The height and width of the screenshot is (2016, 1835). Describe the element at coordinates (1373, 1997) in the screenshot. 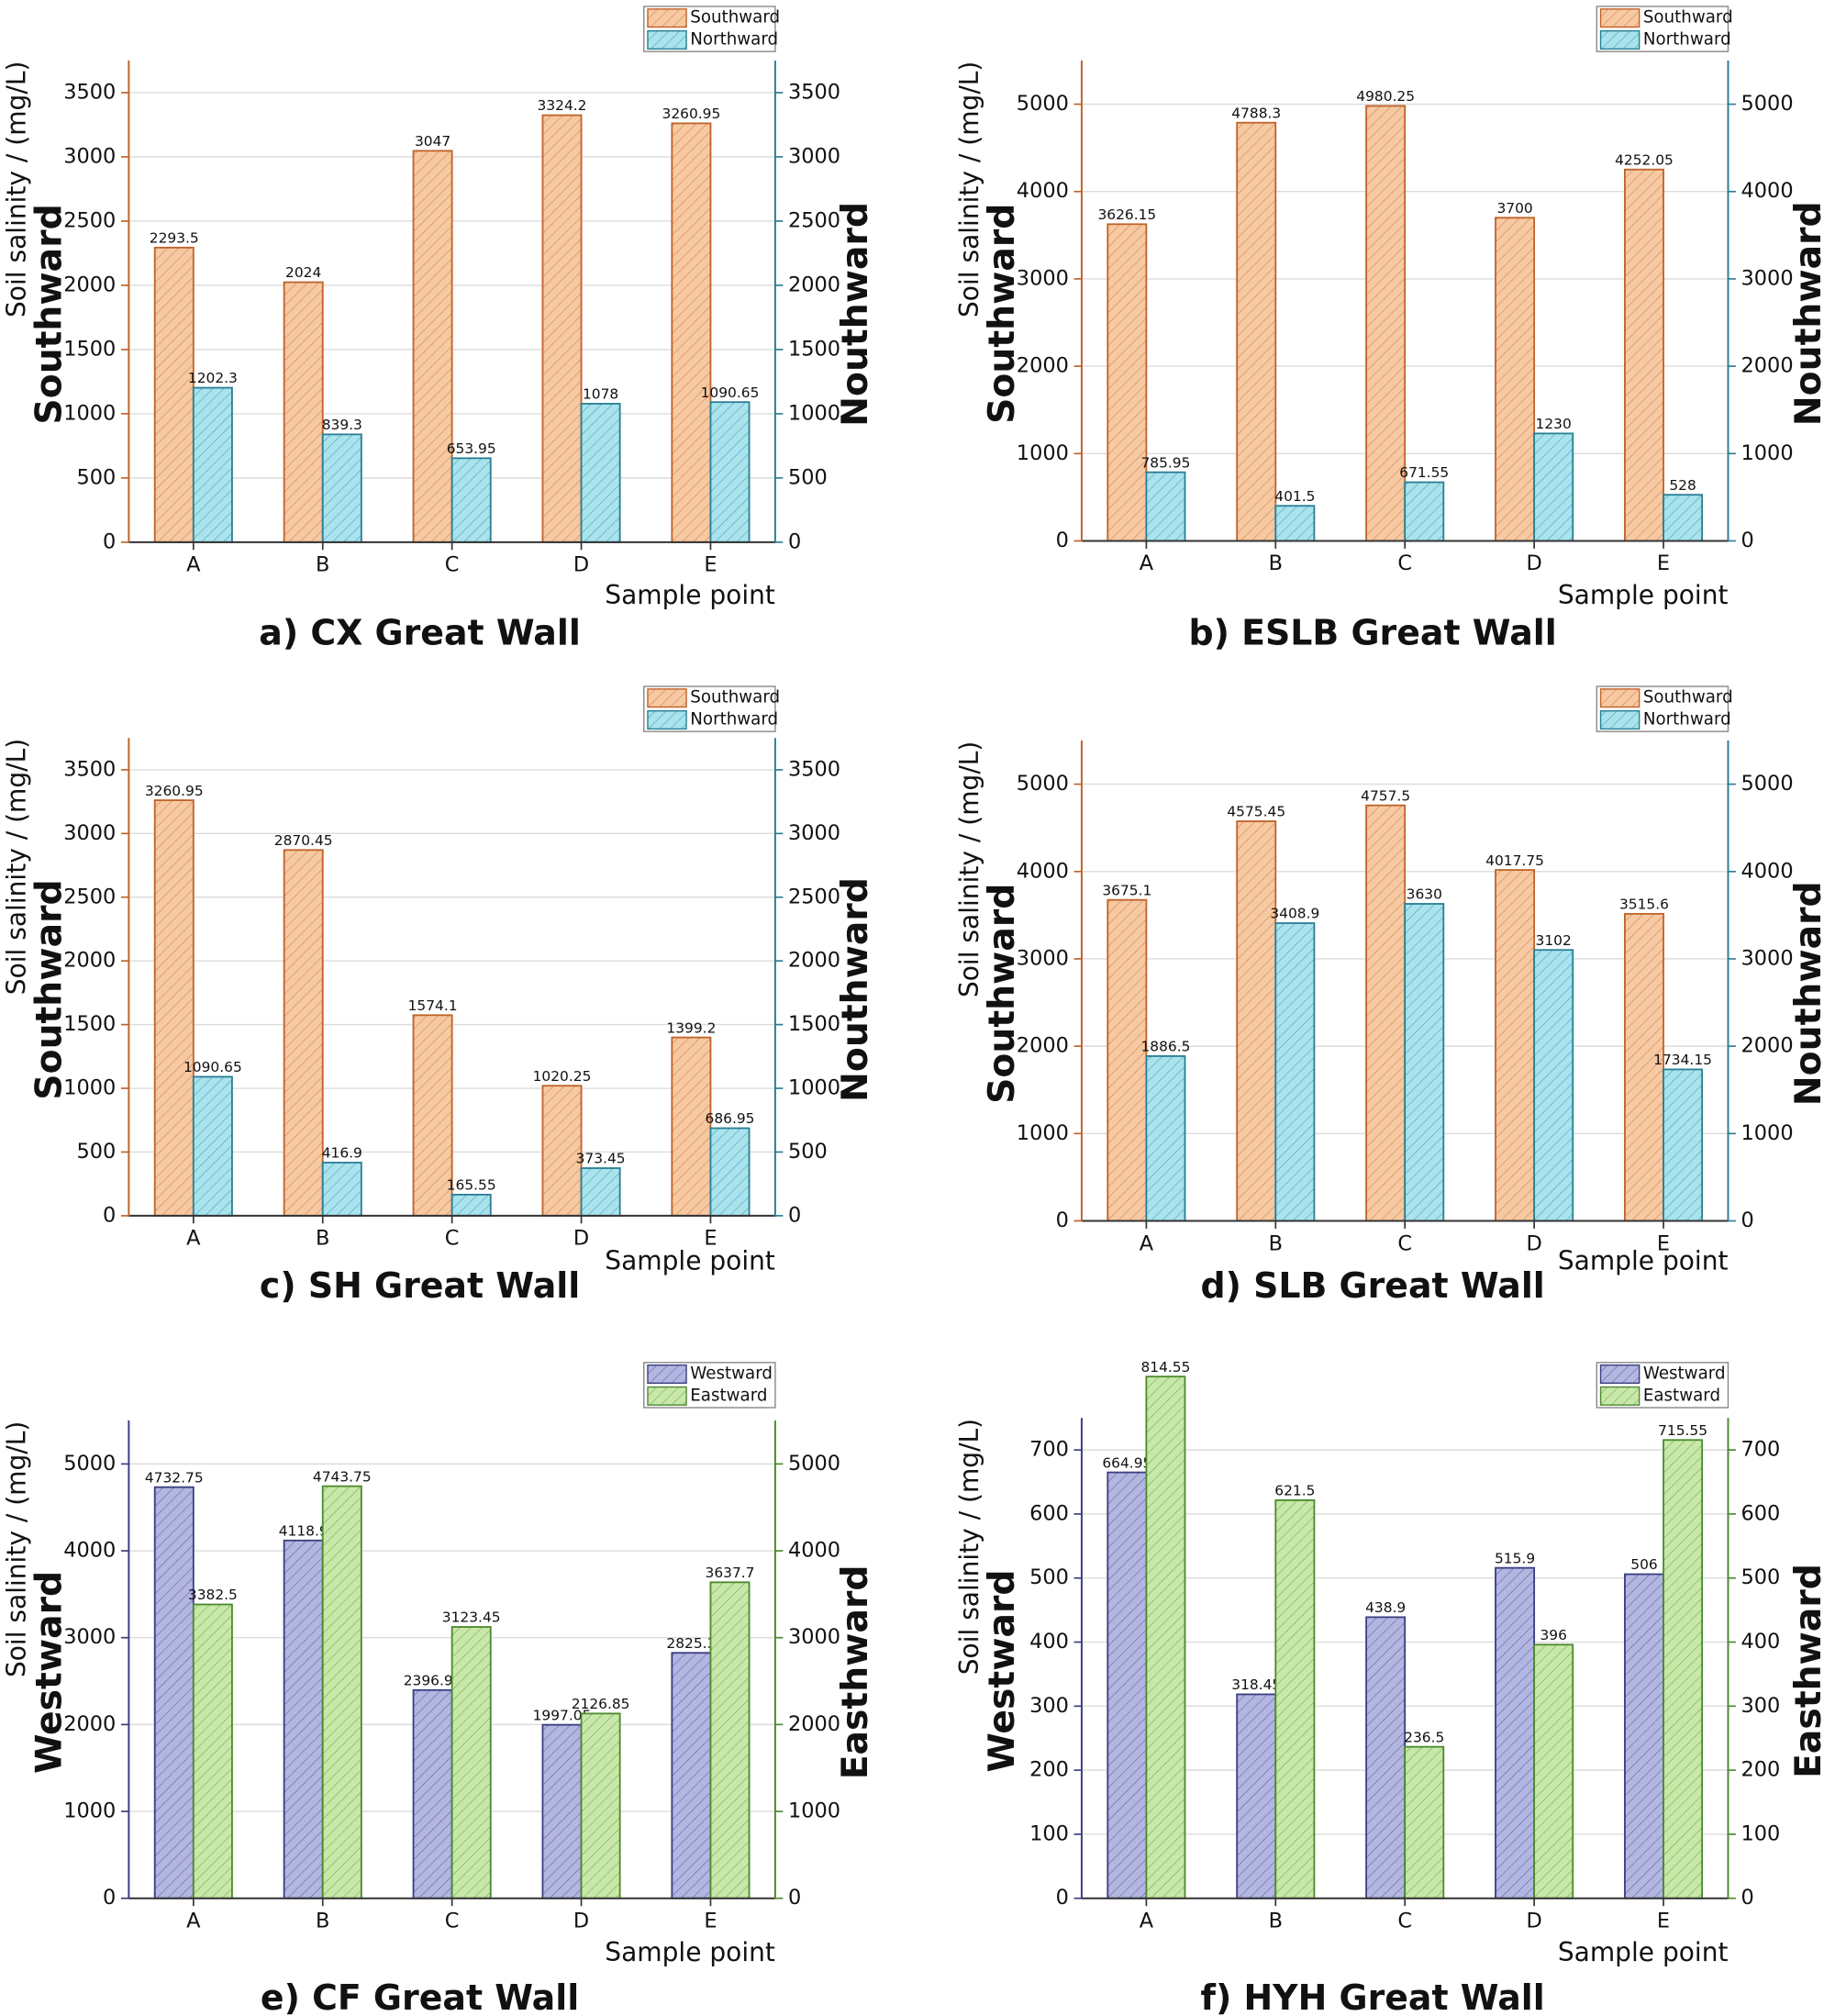

I see `chart-title: f) HYH Great Wall` at that location.